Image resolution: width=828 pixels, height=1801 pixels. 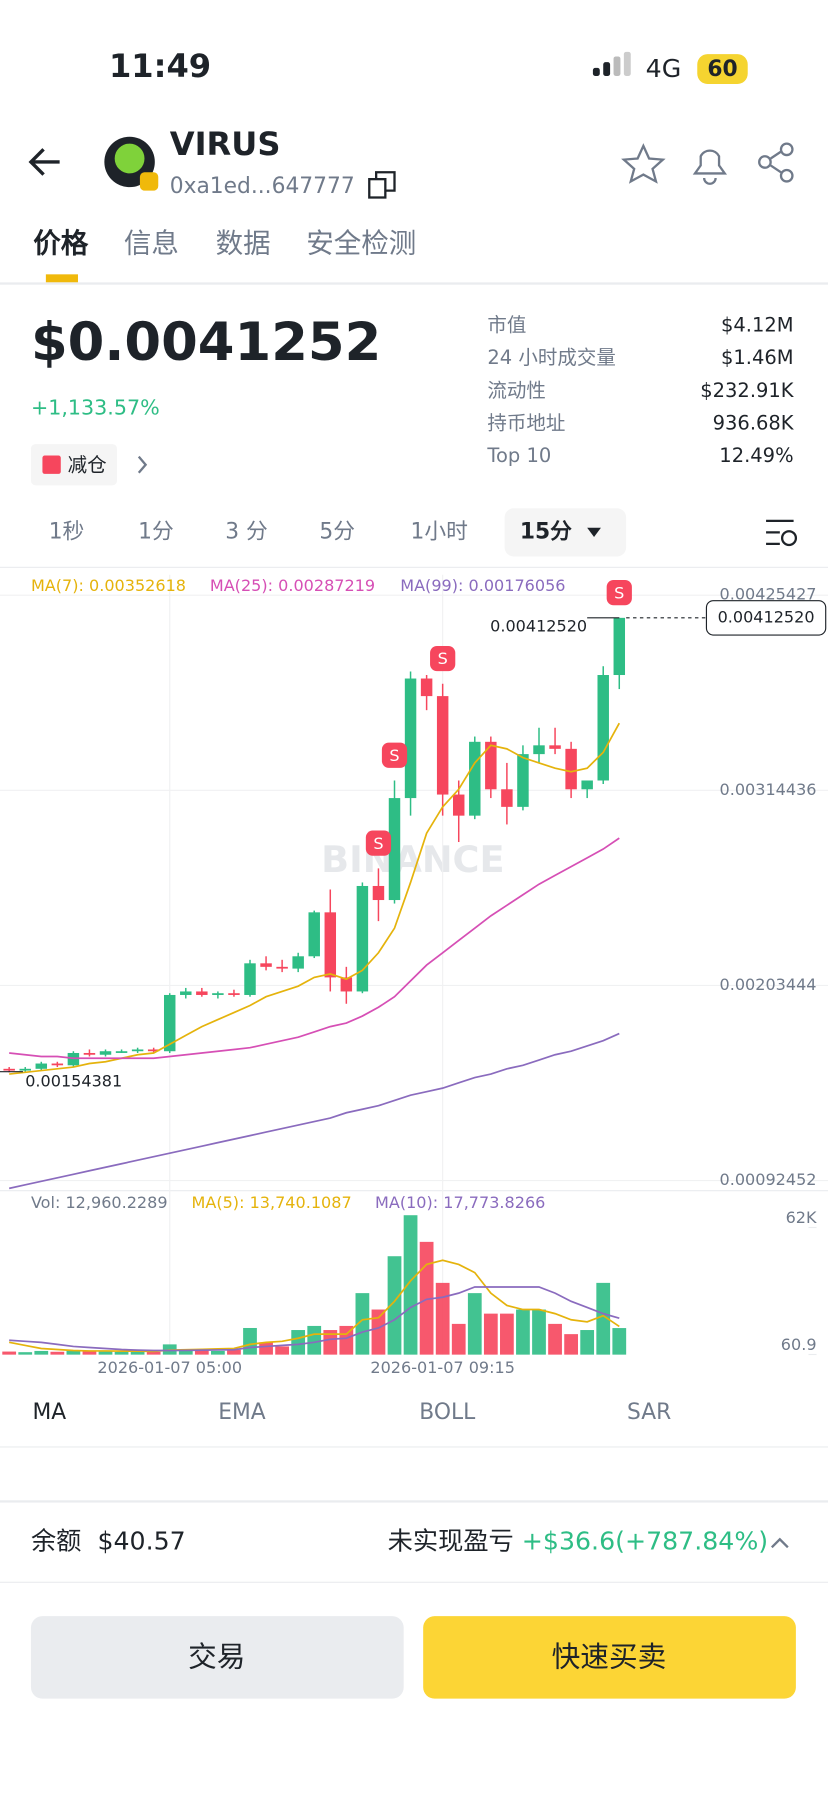 What do you see at coordinates (710, 167) in the screenshot?
I see `alert-button` at bounding box center [710, 167].